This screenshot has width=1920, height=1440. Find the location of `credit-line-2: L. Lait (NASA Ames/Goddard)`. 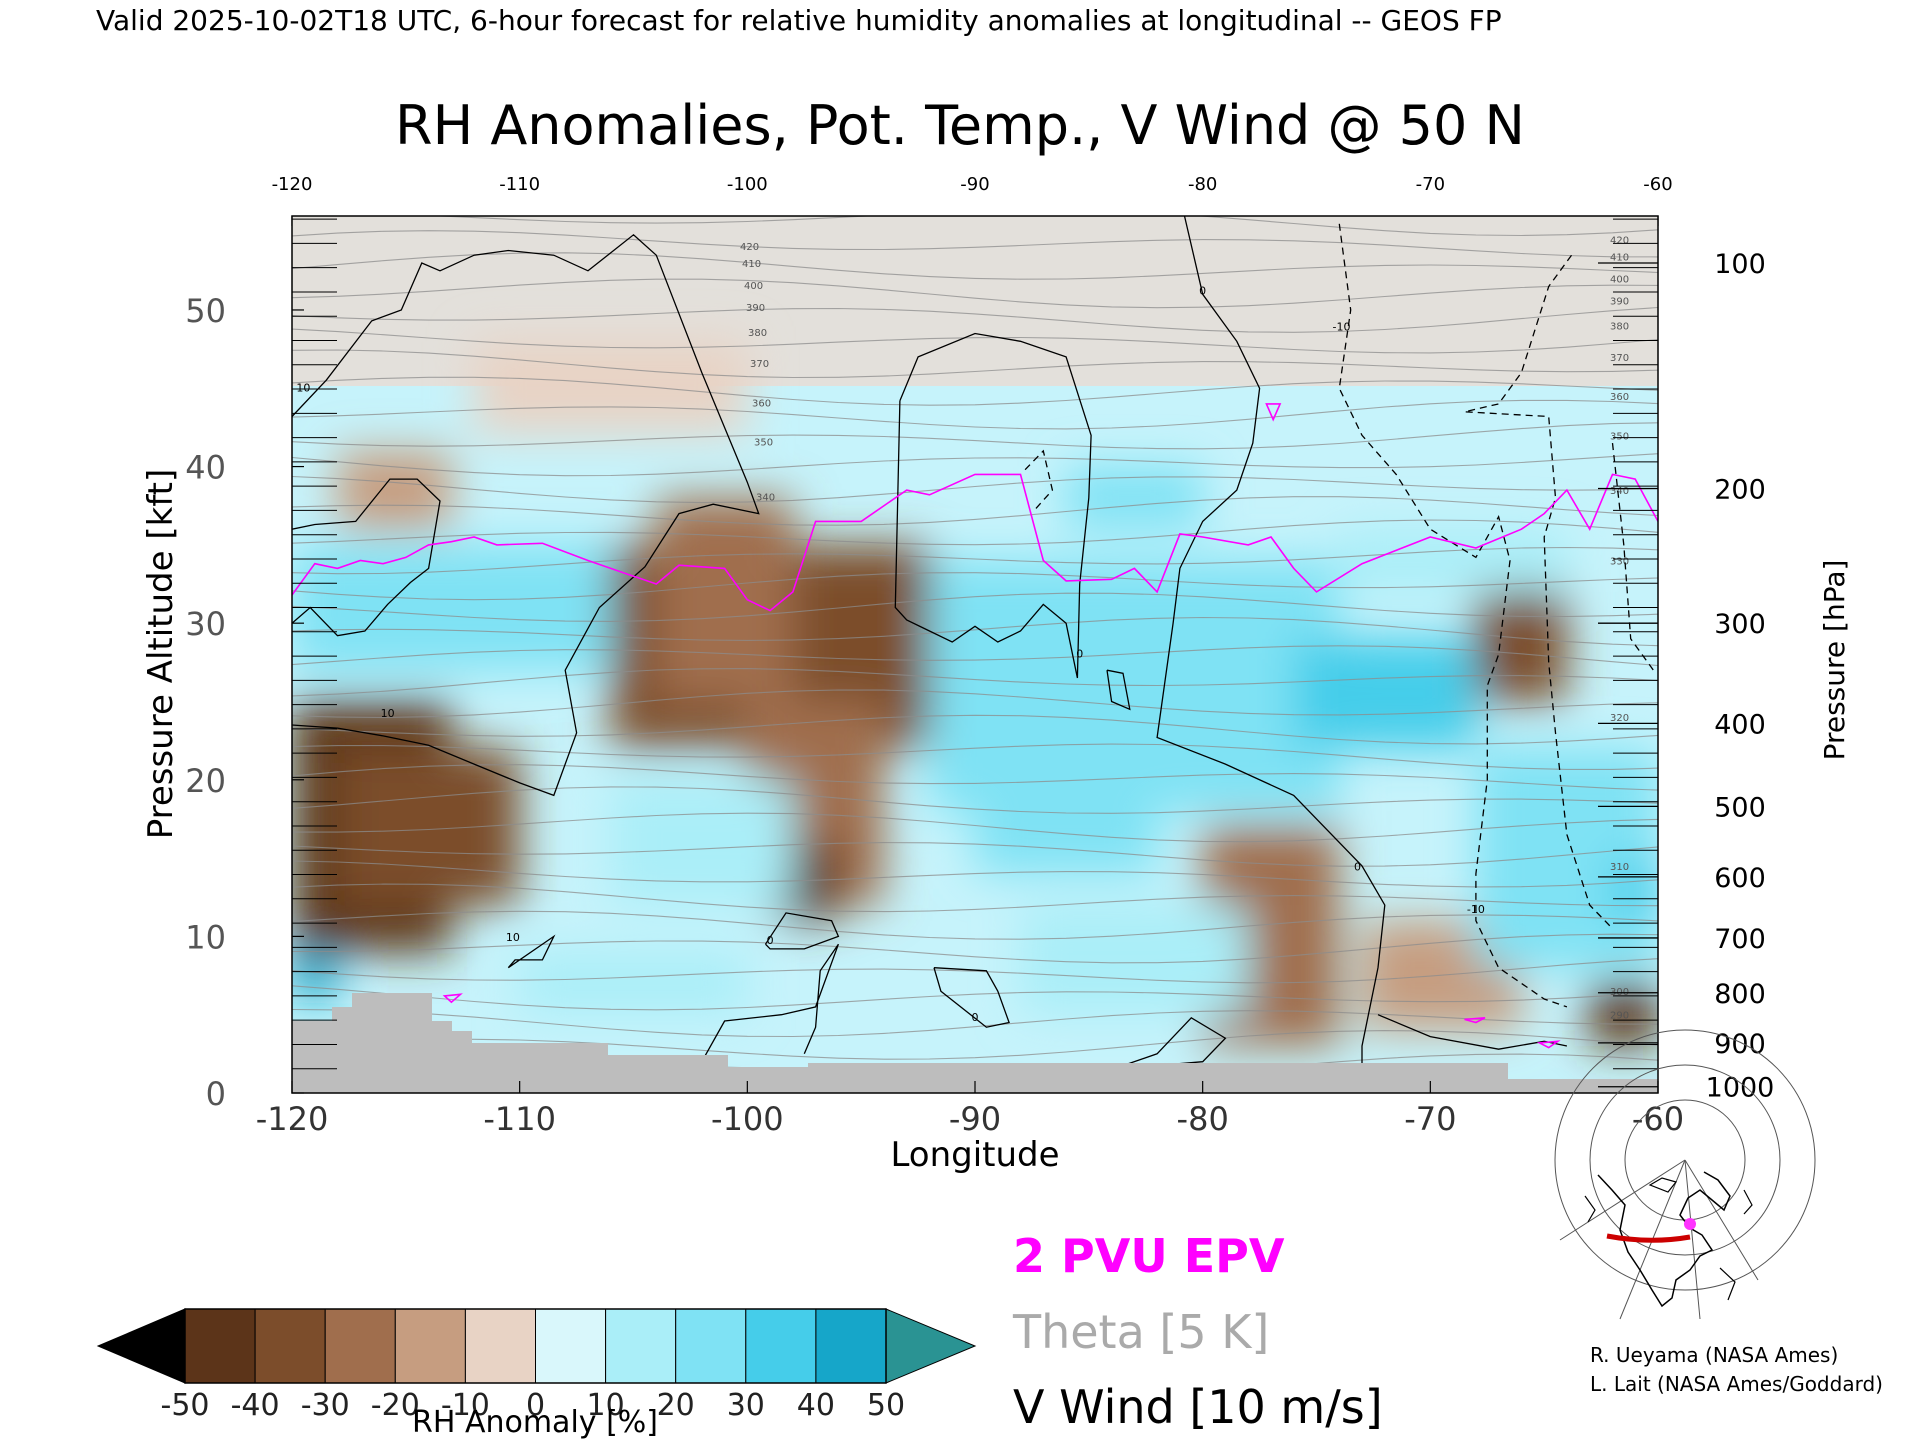

credit-line-2: L. Lait (NASA Ames/Goddard) is located at coordinates (1736, 1384).